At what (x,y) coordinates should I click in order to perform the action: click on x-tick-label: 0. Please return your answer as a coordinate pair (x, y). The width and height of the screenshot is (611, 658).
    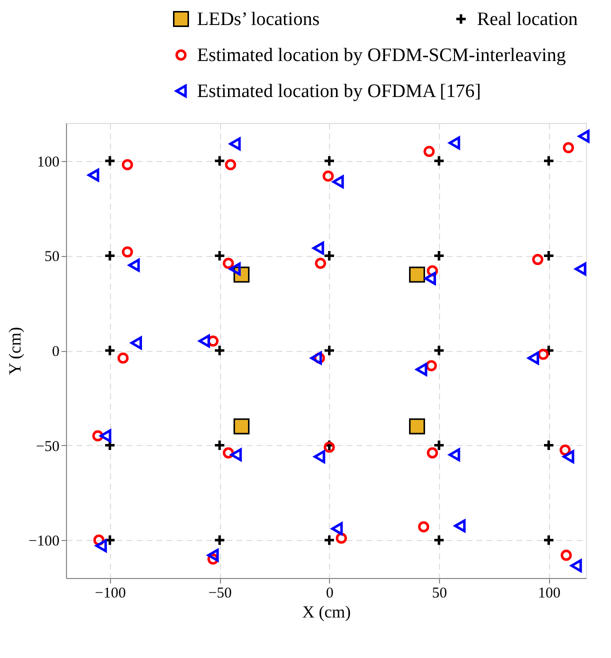
    Looking at the image, I should click on (330, 594).